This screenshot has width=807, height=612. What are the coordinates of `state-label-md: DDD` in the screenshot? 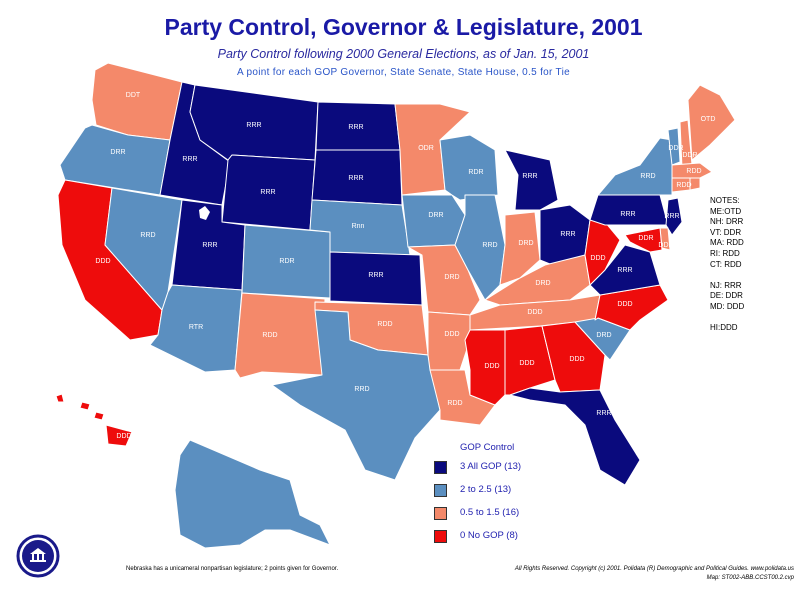 It's located at (665, 245).